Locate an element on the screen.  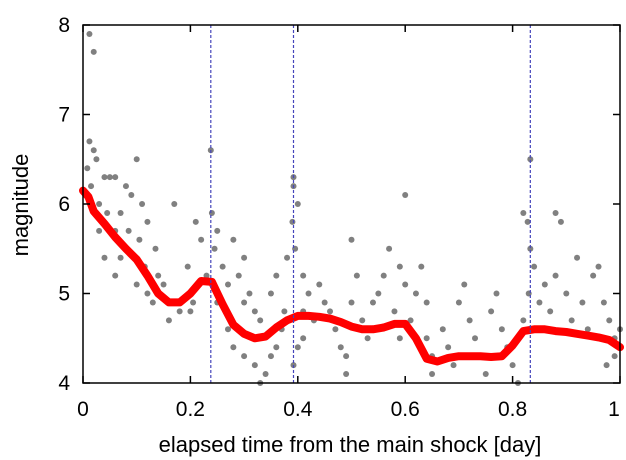
x-tick-label: 0.8 is located at coordinates (512, 409).